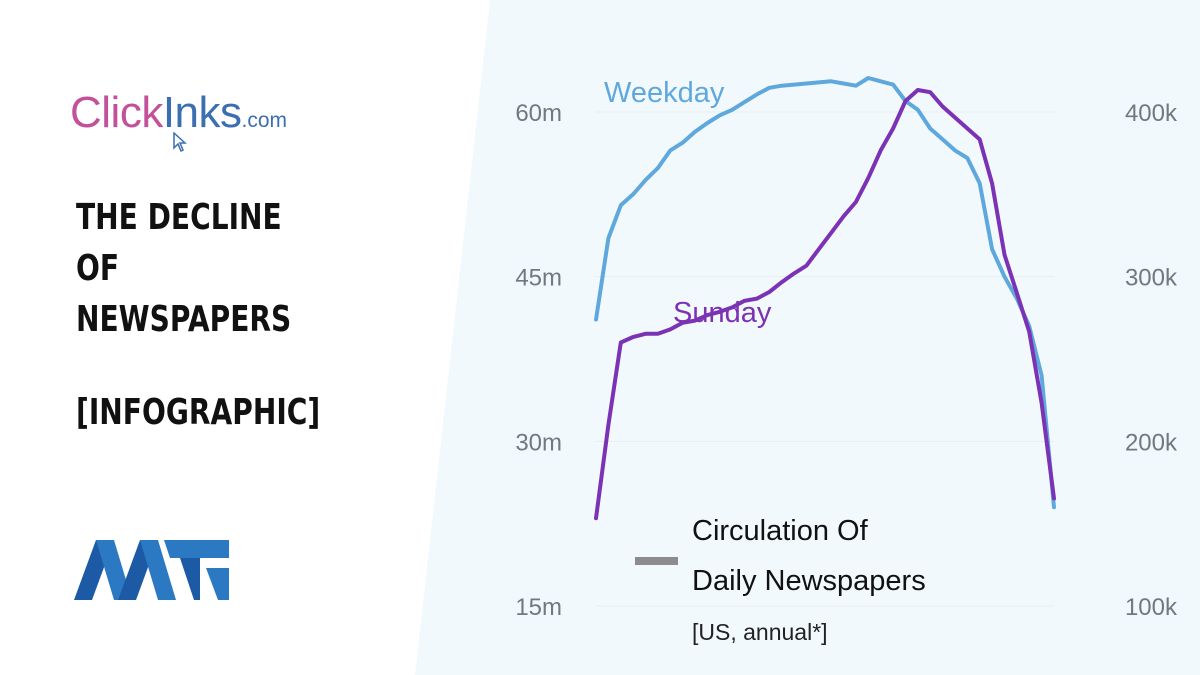 The height and width of the screenshot is (675, 1200). I want to click on page-title: THE DECLINE OF NEWSPAPERS, so click(204, 268).